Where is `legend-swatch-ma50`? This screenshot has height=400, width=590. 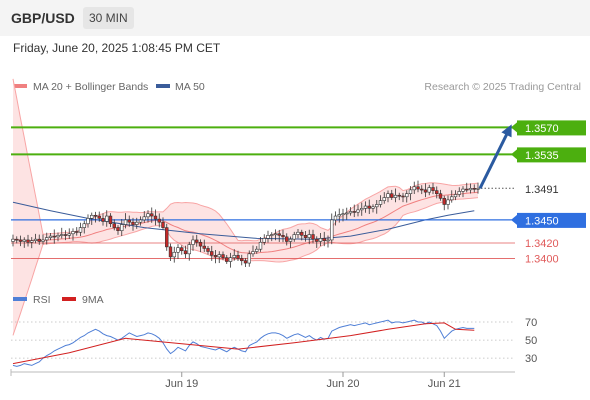 legend-swatch-ma50 is located at coordinates (163, 86).